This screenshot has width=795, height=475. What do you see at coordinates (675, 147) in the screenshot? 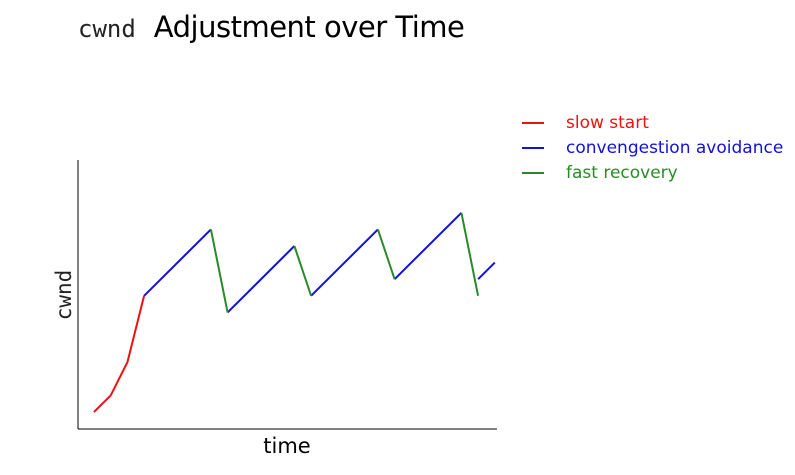
I see `legend-label: convengestion avoidance` at bounding box center [675, 147].